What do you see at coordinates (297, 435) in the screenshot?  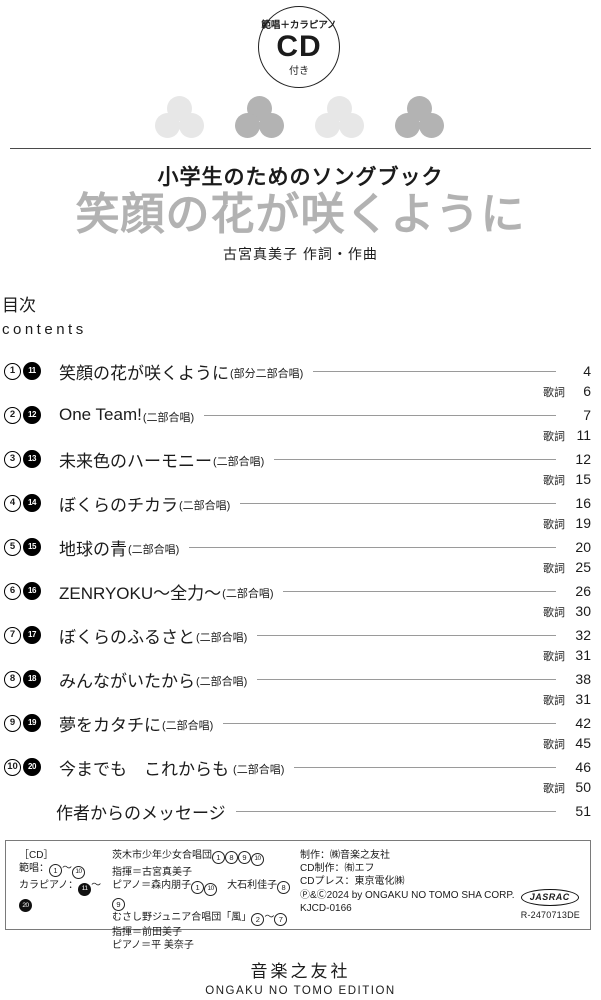 I see `lyrics-page-row: 歌詞 11` at bounding box center [297, 435].